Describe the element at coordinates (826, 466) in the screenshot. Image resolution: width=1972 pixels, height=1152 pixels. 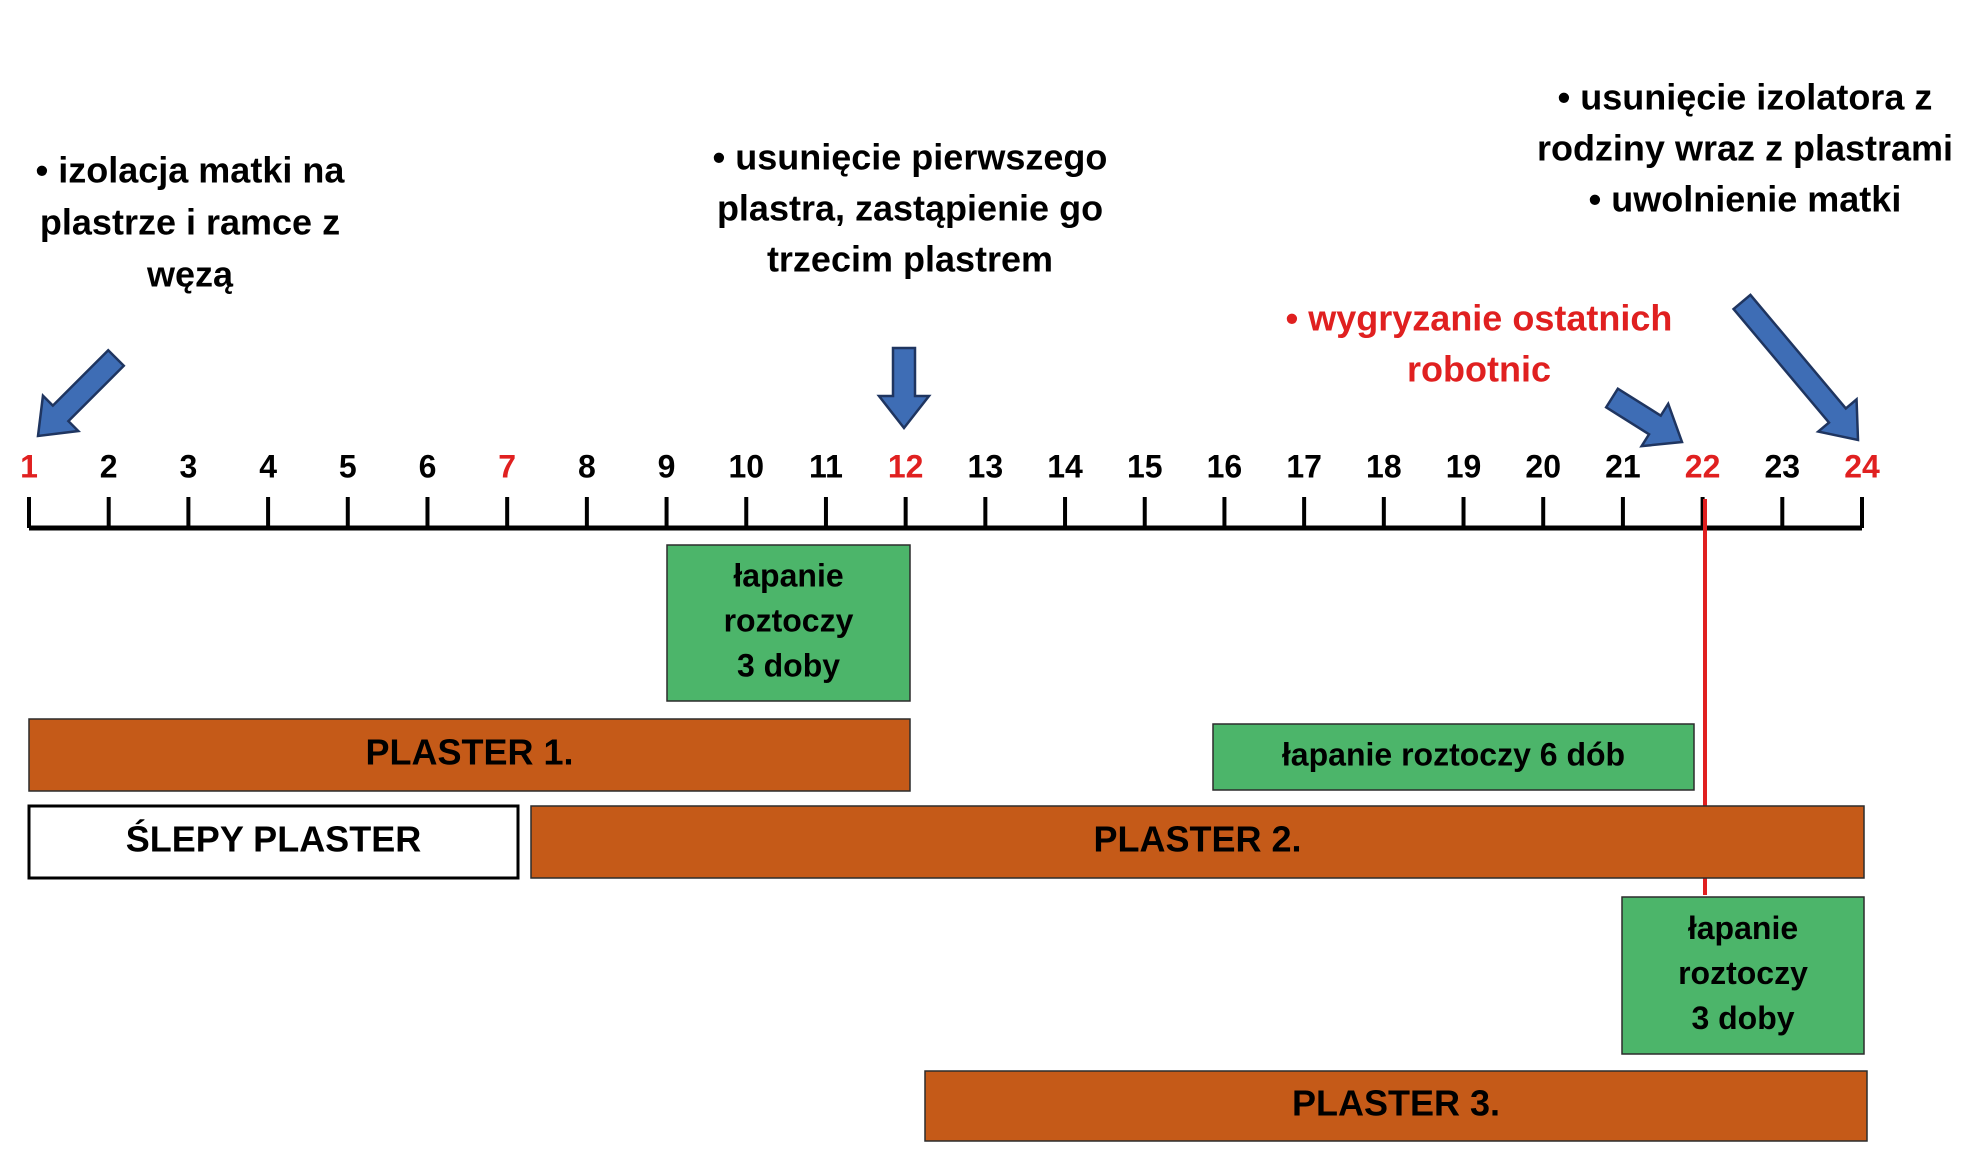
I see `tick-label: 11` at that location.